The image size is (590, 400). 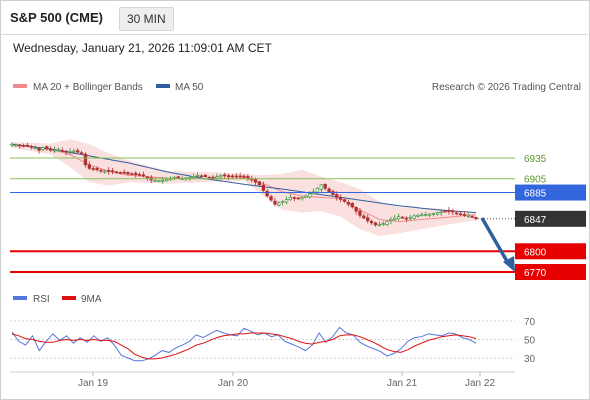 I want to click on pivot-box, so click(x=550, y=192).